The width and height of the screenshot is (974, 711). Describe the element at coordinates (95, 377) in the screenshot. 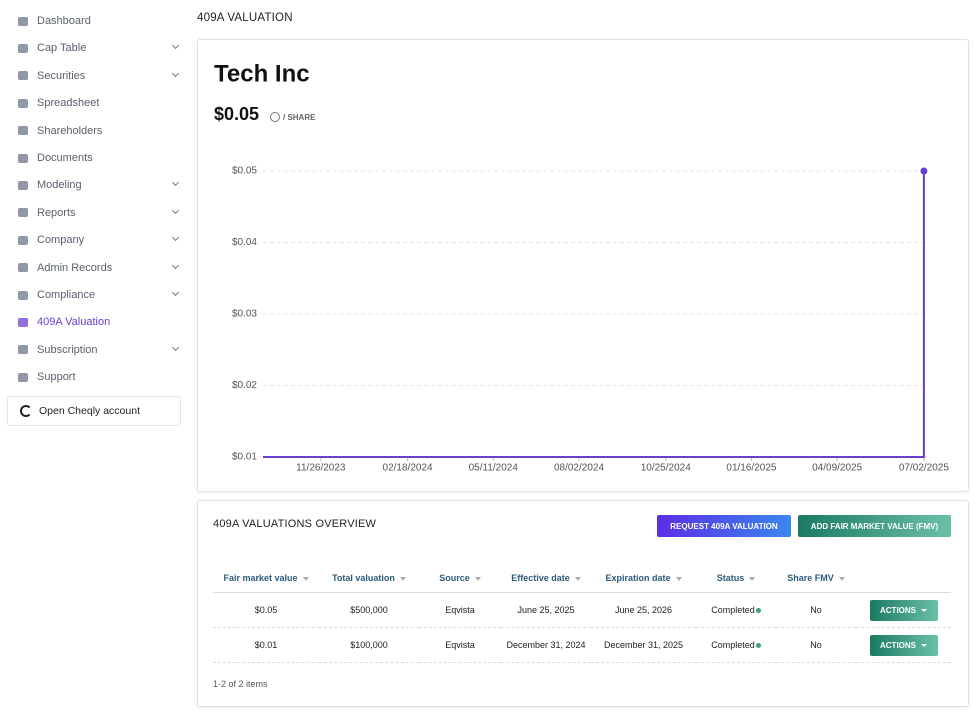

I see `nav-item: Support` at that location.